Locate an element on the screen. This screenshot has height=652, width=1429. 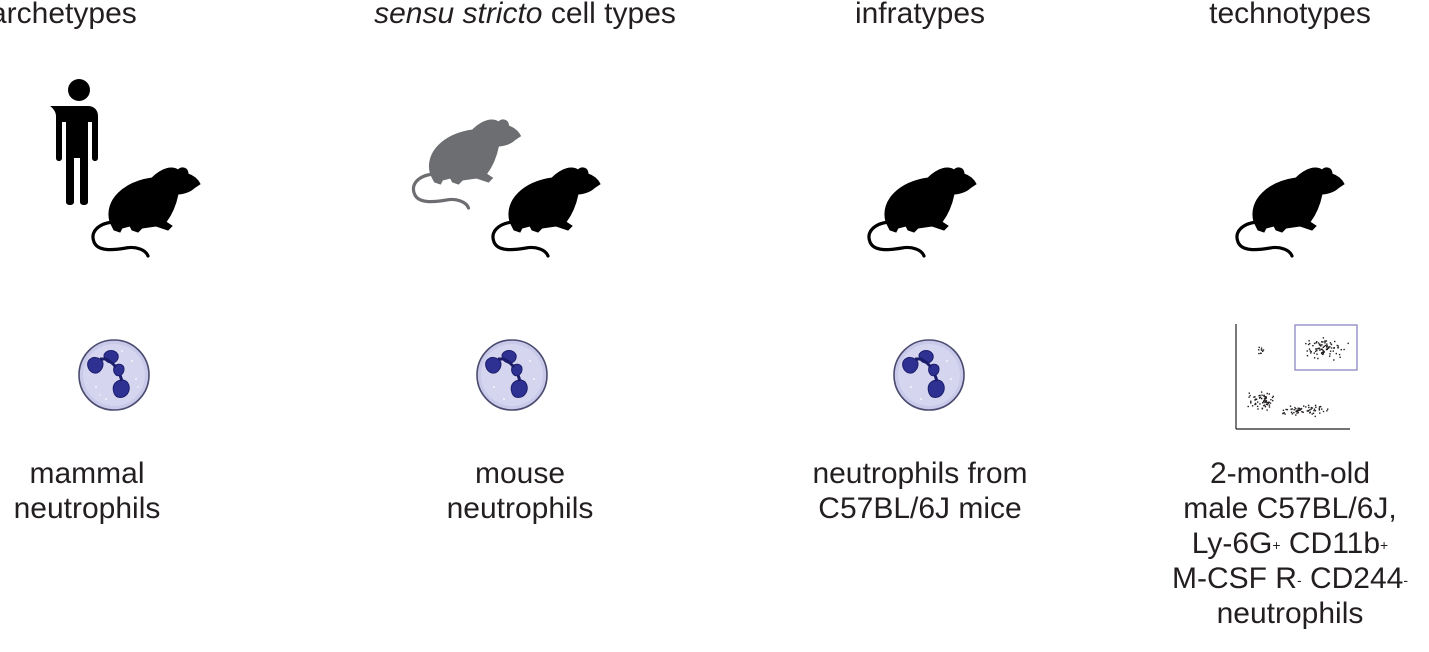
plot-gate is located at coordinates (1326, 347).